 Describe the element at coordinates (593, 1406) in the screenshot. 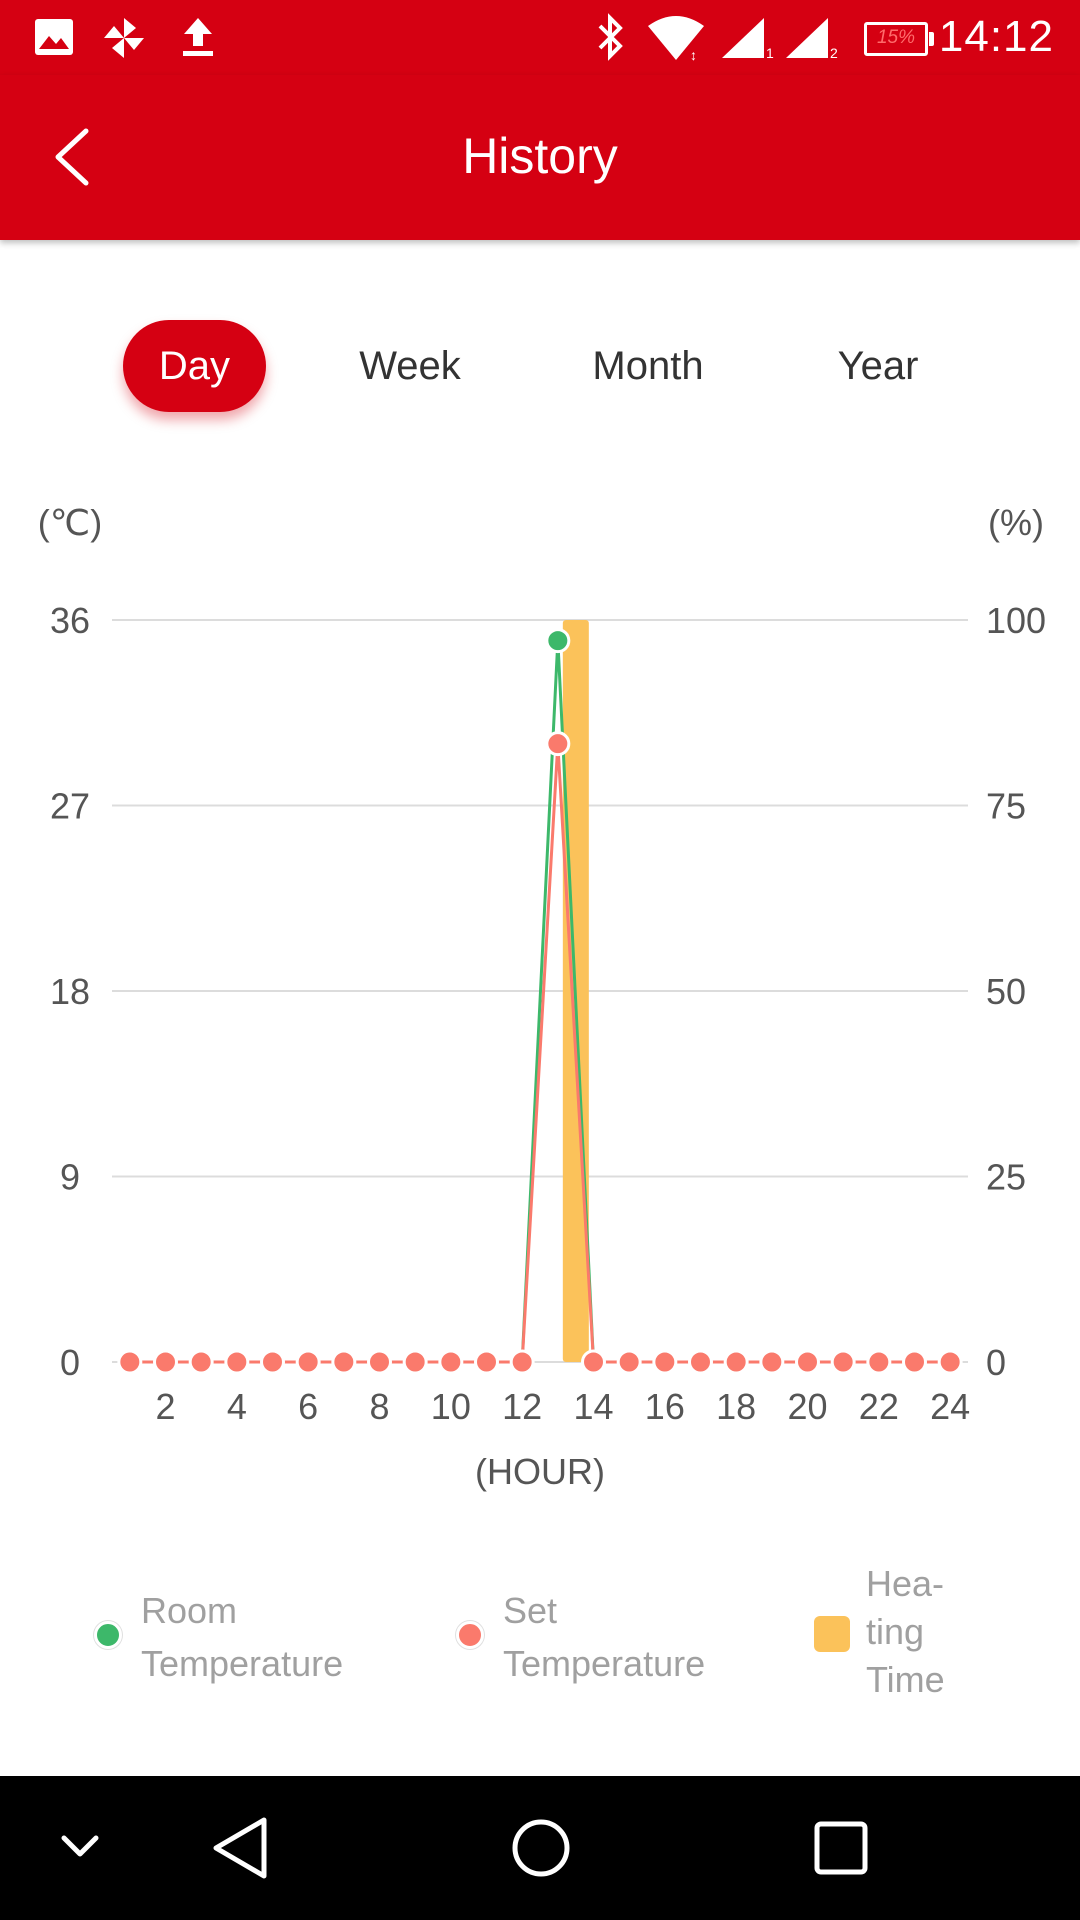

I see `x-tick-label-14: 14` at that location.